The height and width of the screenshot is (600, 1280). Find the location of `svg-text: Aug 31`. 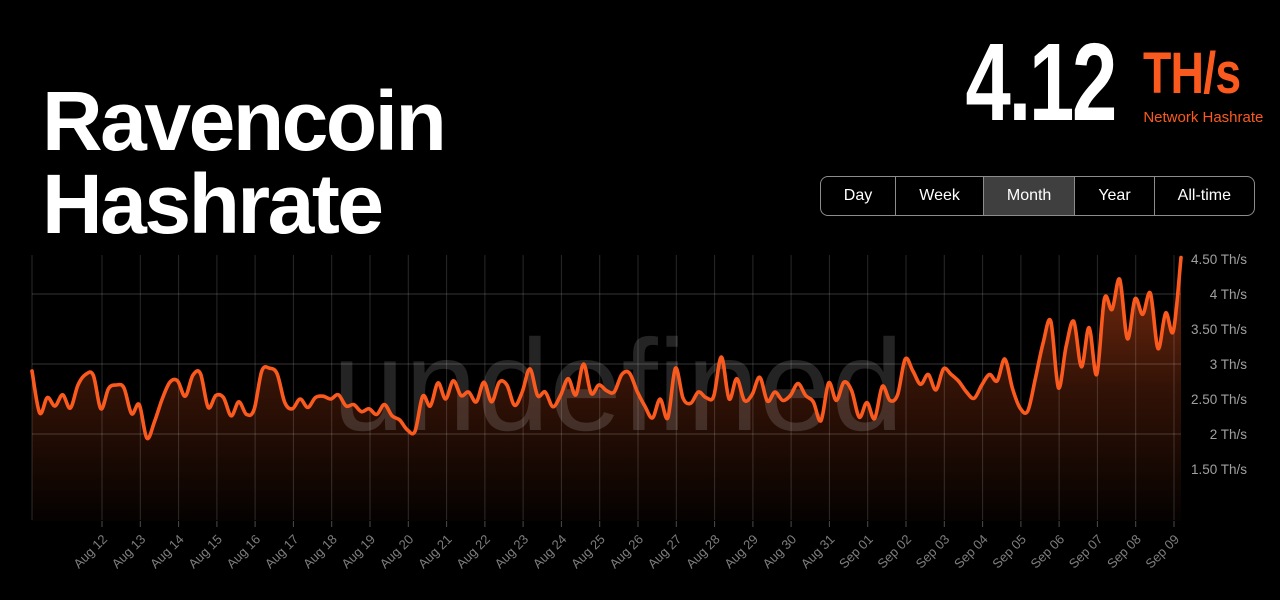

svg-text: Aug 31 is located at coordinates (818, 552).